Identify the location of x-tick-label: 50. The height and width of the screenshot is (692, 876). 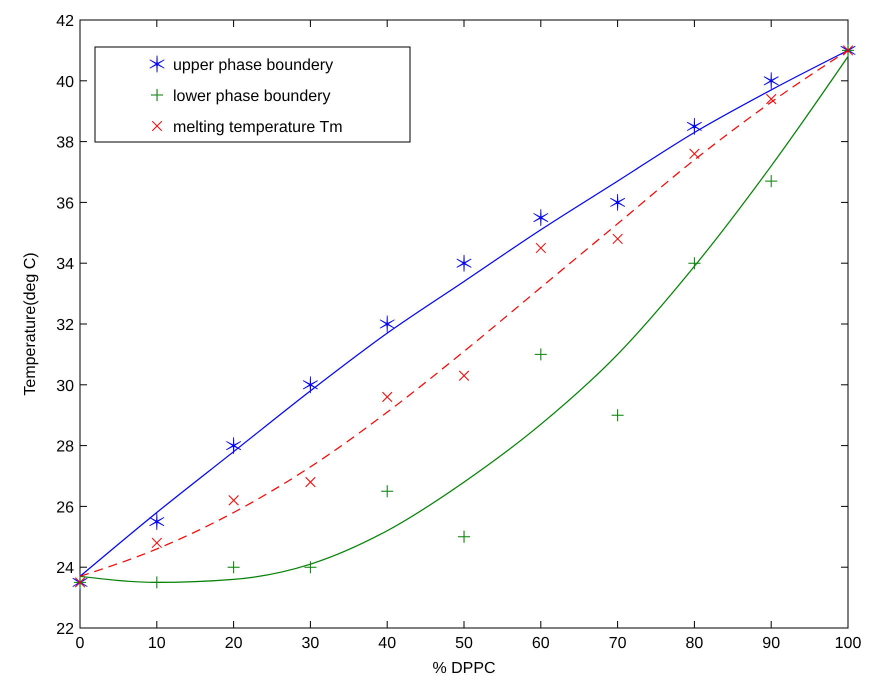
(464, 643).